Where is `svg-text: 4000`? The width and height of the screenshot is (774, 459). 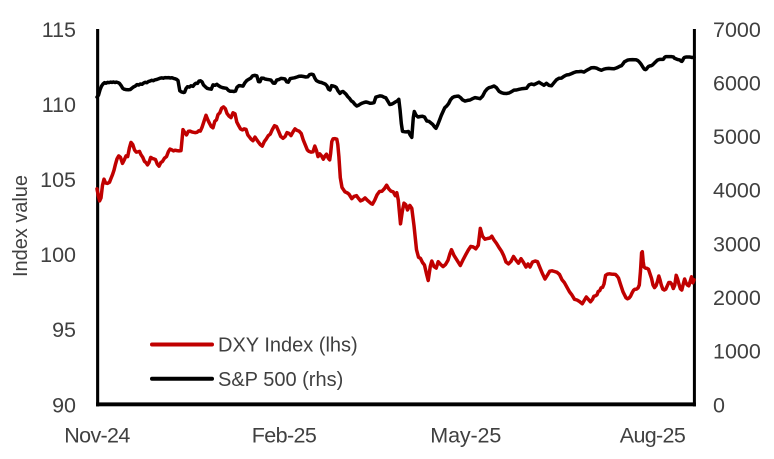
svg-text: 4000 is located at coordinates (737, 191).